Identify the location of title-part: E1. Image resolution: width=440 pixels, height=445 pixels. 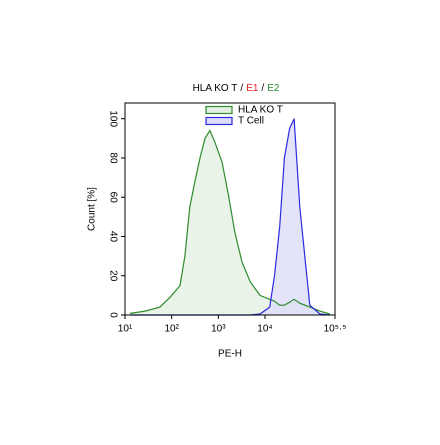
(252, 88).